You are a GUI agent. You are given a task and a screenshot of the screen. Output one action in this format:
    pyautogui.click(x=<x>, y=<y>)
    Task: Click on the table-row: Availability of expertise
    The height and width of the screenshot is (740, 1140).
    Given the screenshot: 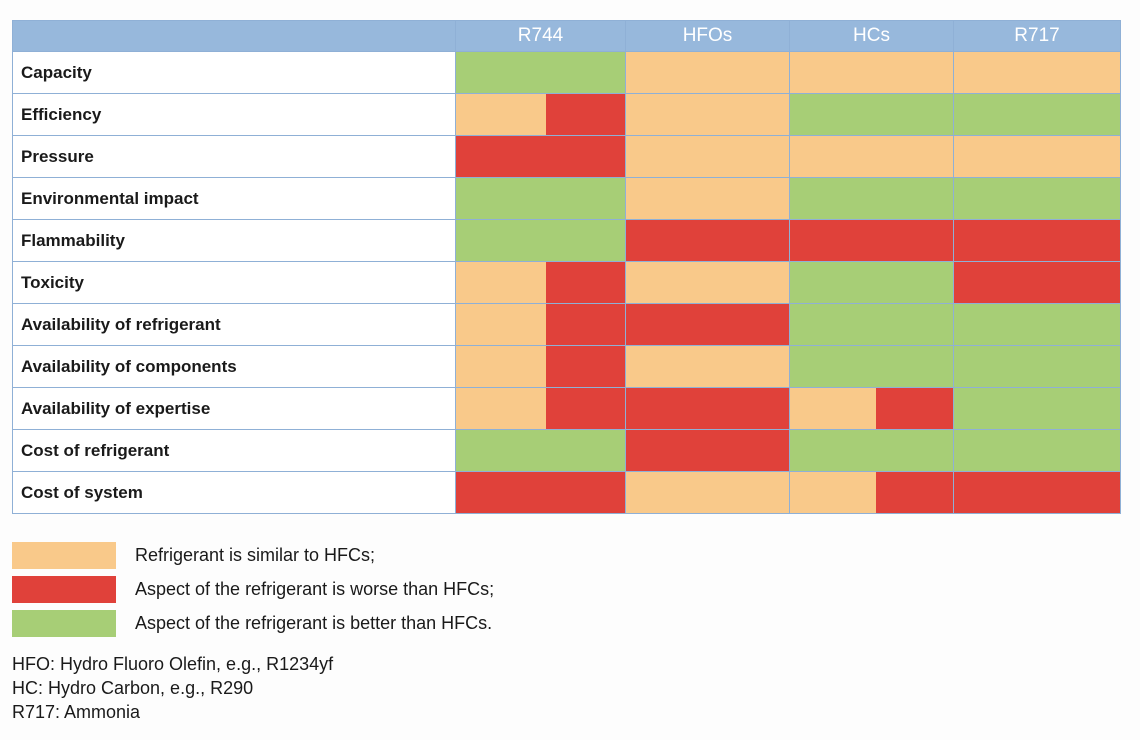 What is the action you would take?
    pyautogui.click(x=566, y=408)
    